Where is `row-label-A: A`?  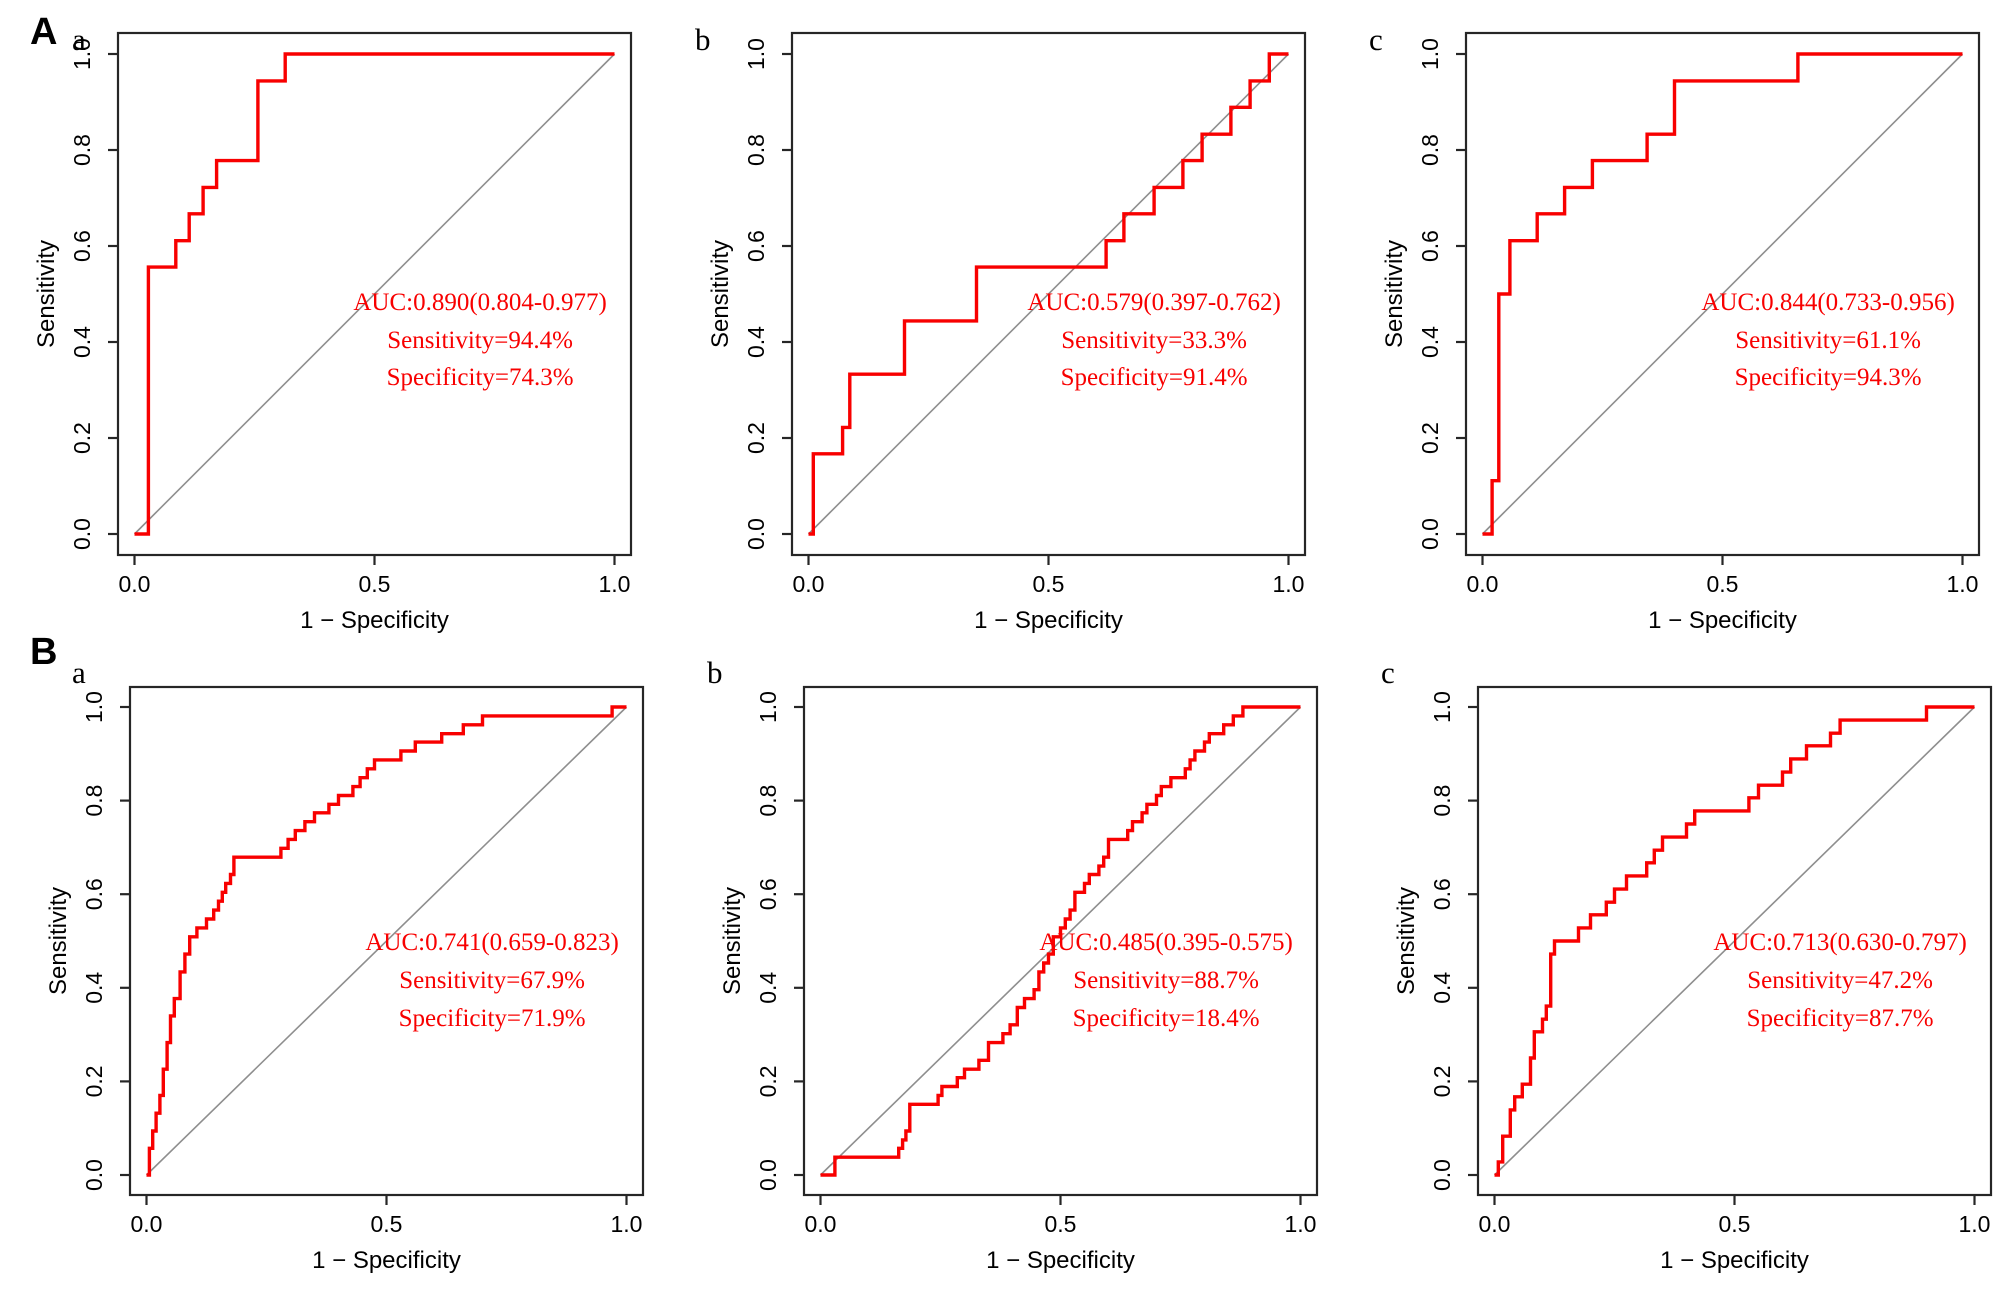 row-label-A: A is located at coordinates (43, 32).